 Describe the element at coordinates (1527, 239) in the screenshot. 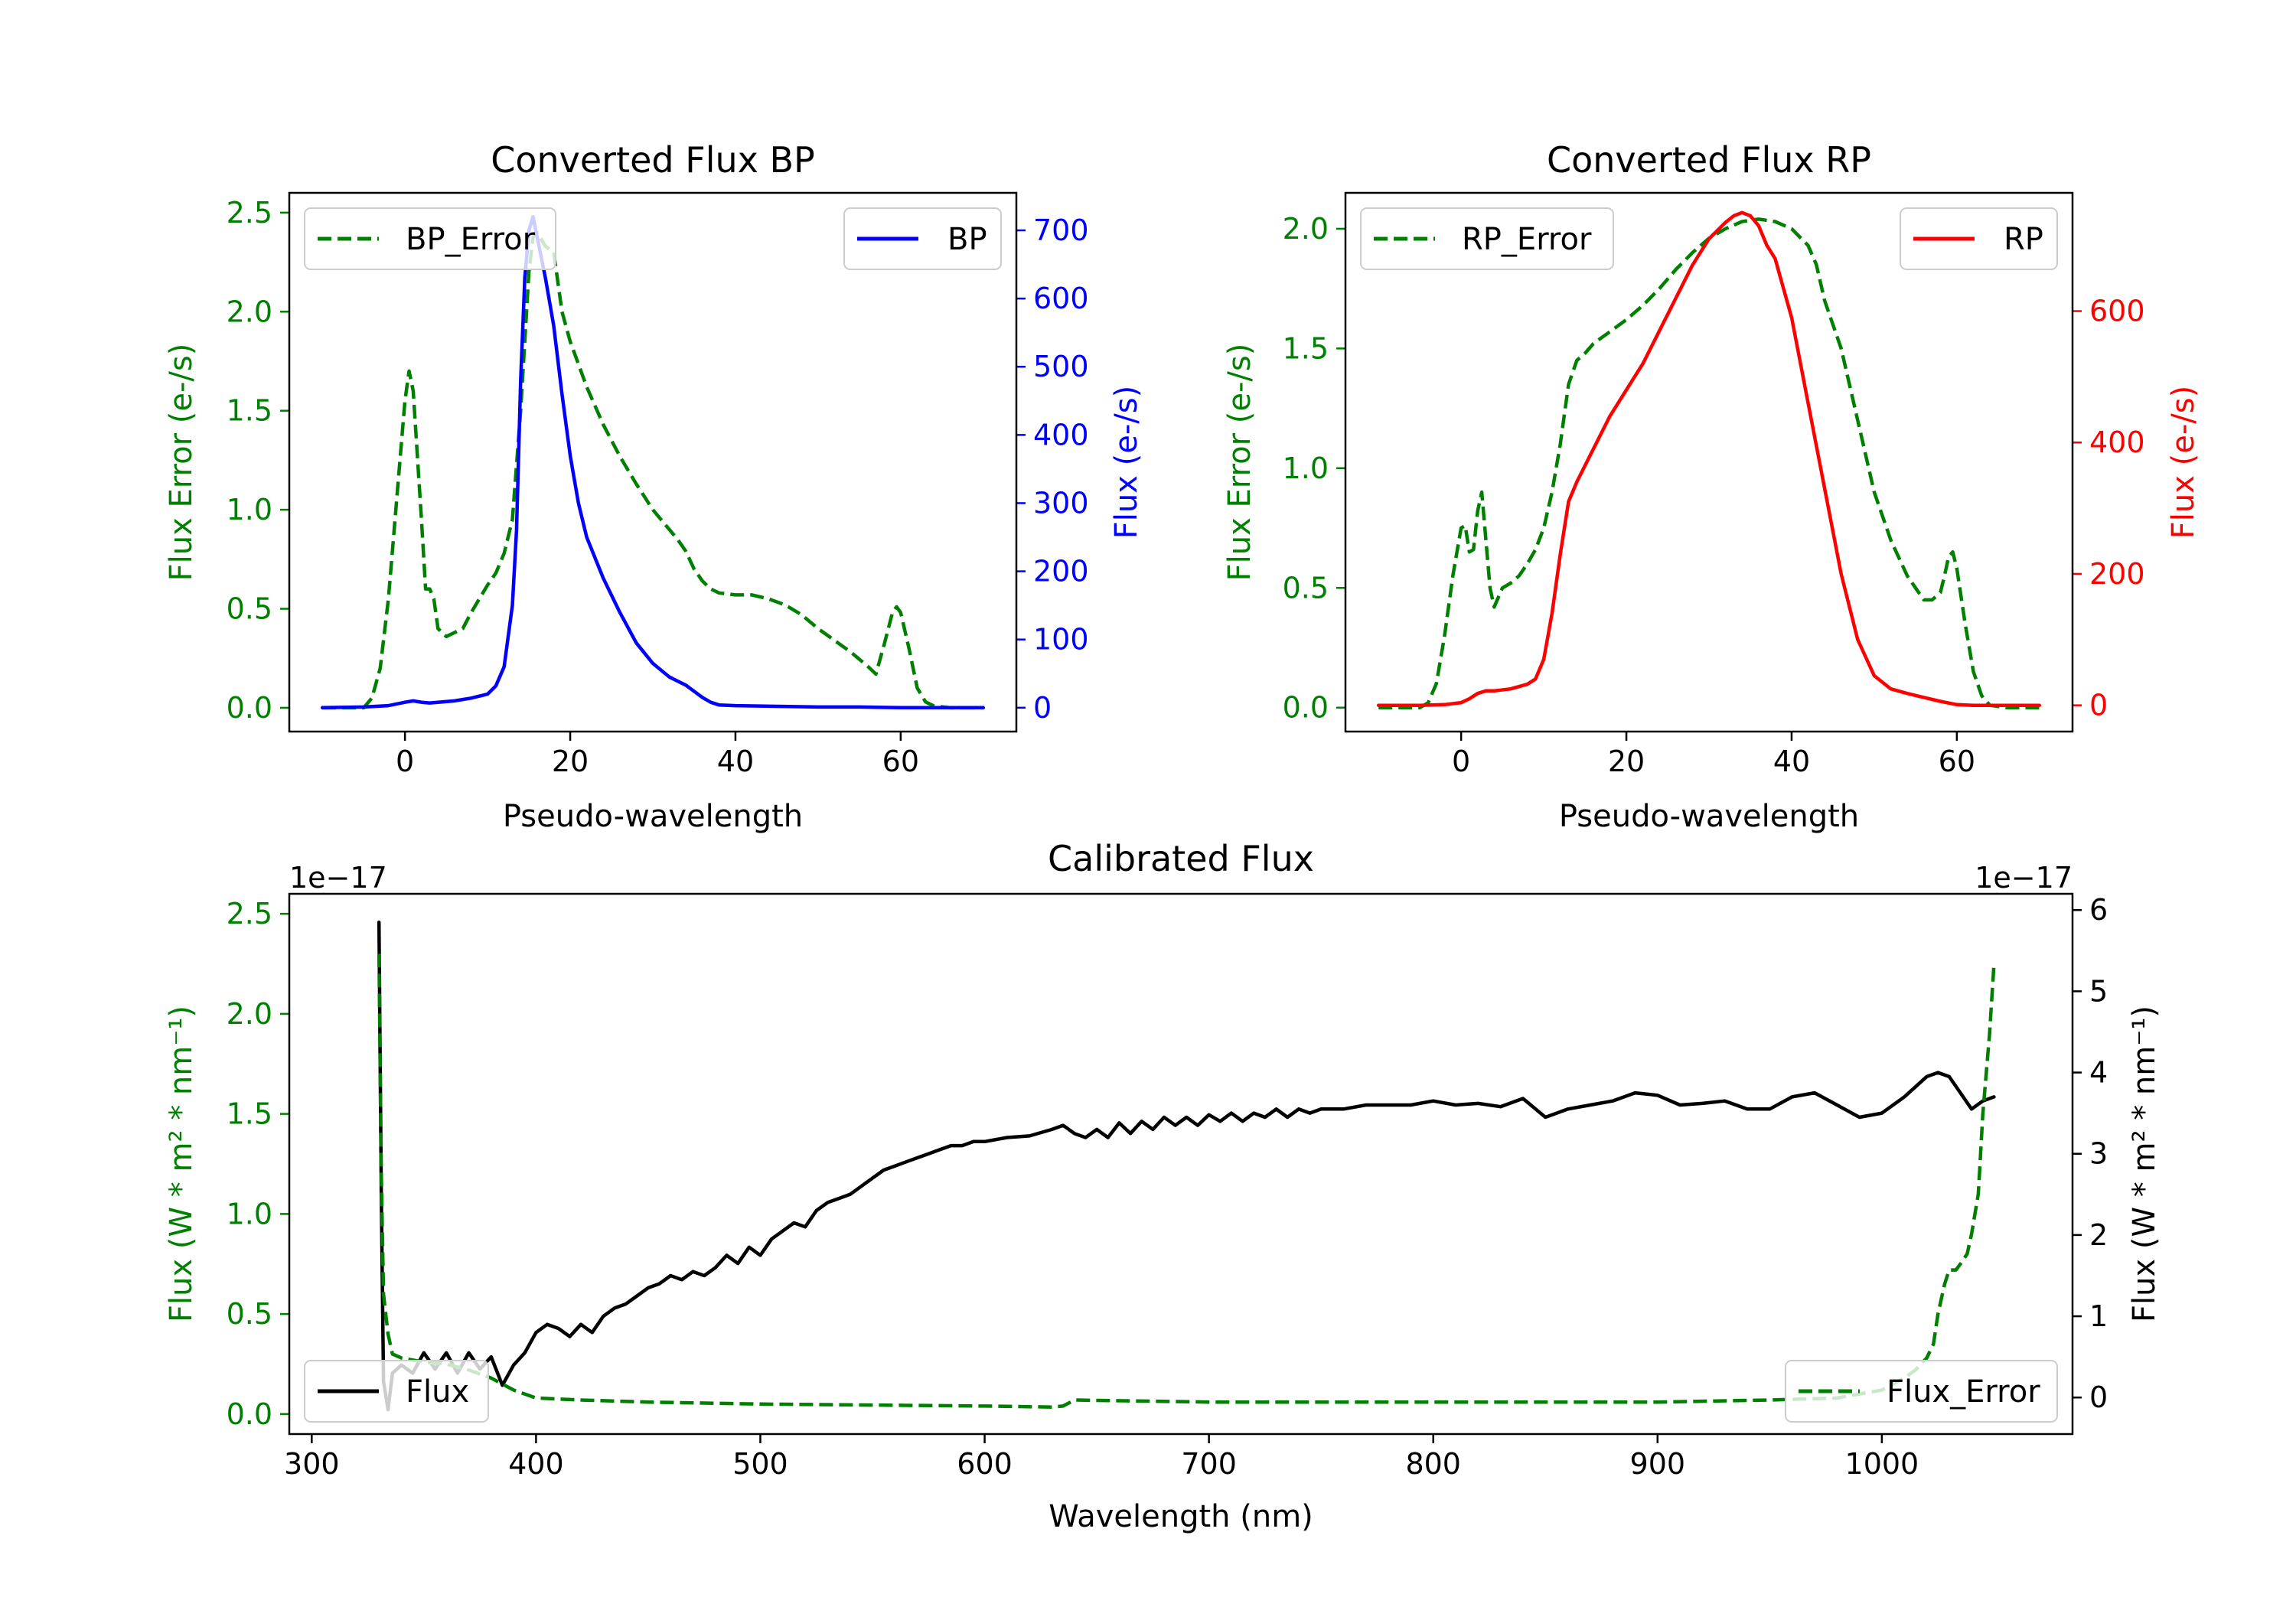

I see `rp-legend-error-label: RP_Error` at that location.